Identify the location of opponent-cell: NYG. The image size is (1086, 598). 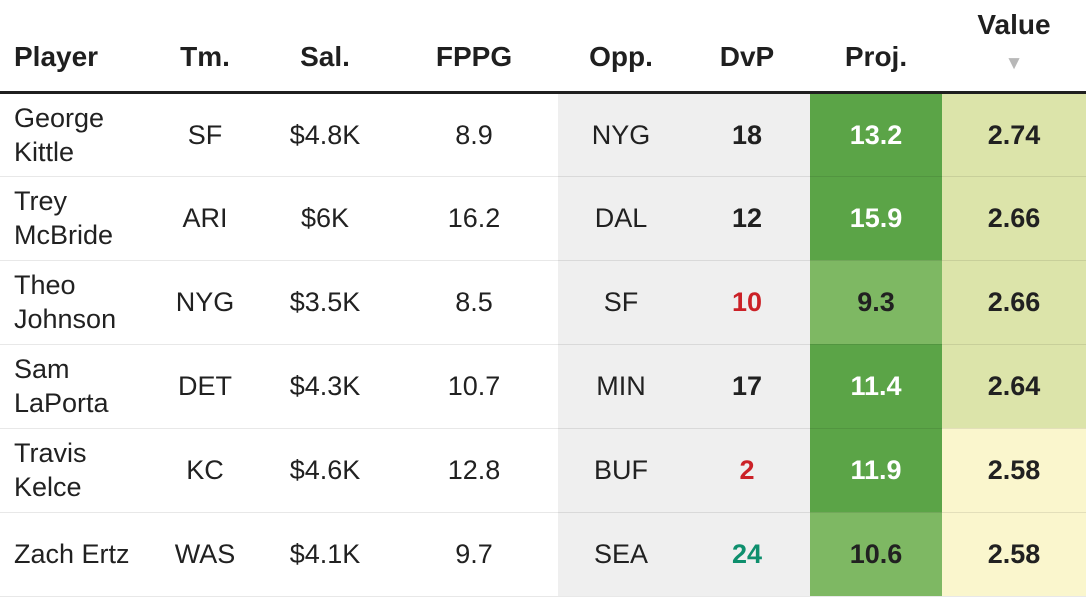
(621, 134).